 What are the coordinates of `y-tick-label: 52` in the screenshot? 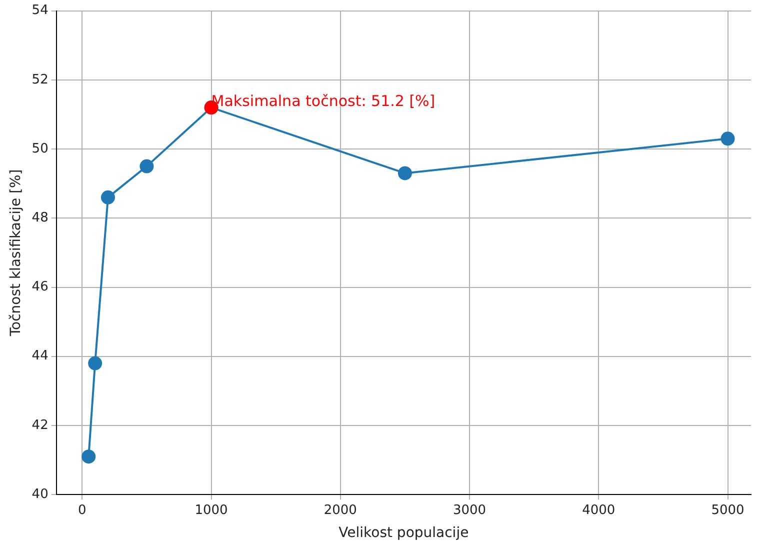 It's located at (40, 80).